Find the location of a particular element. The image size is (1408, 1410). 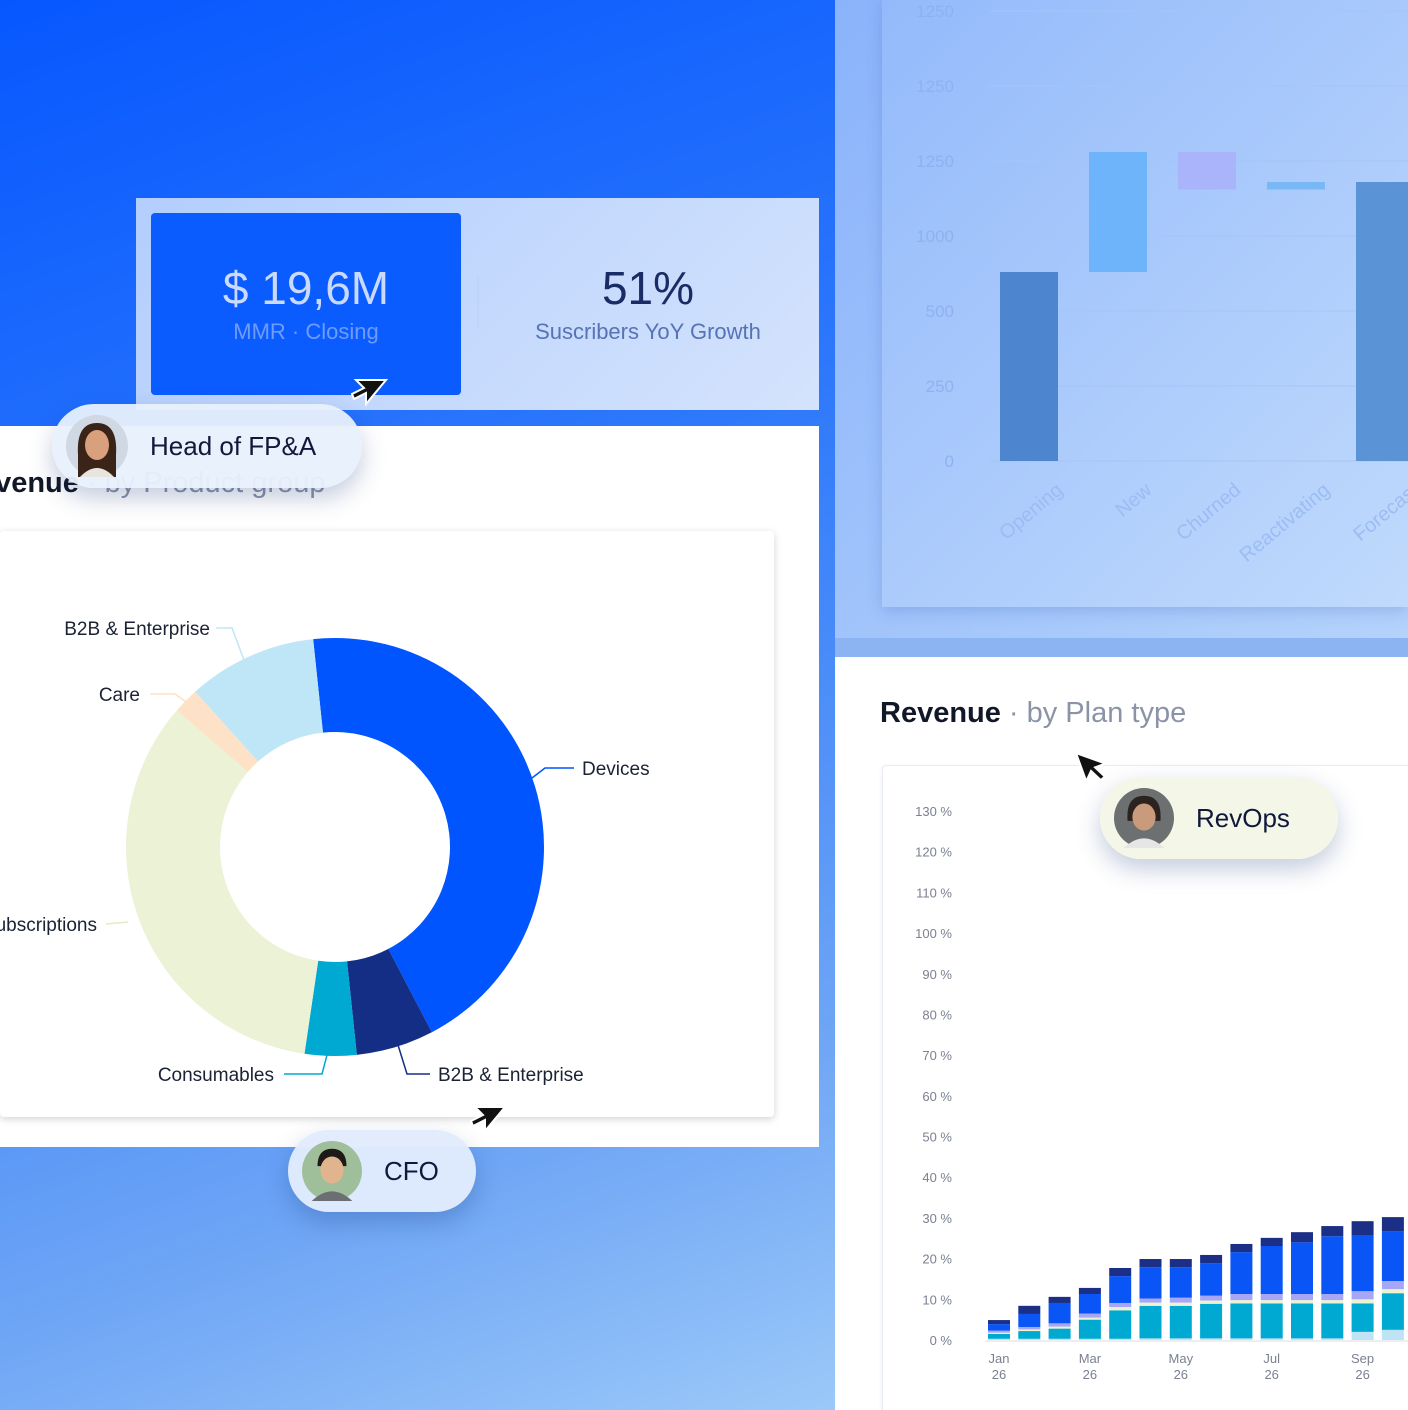

chart-title: Revenue · by Plan type is located at coordinates (1033, 713).